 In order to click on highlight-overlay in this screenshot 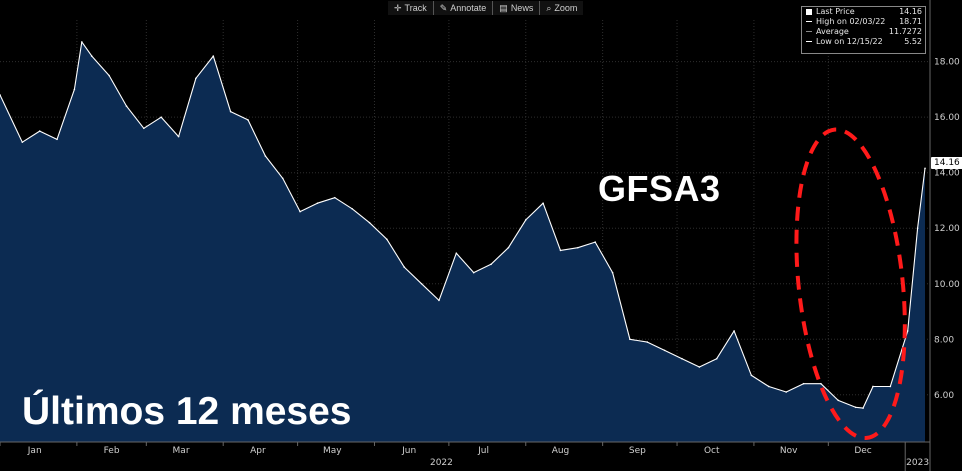, I will do `click(850, 283)`.